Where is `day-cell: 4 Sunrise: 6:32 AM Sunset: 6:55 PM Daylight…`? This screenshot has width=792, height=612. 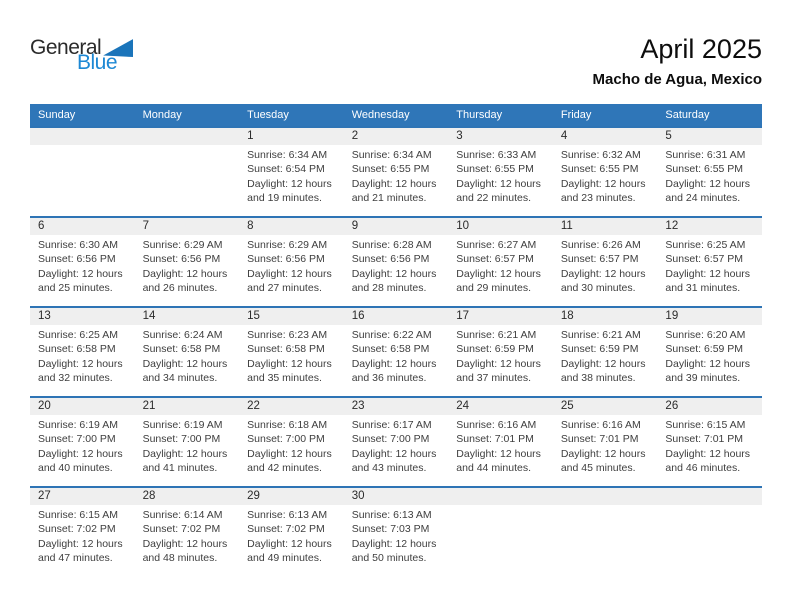 day-cell: 4 Sunrise: 6:32 AM Sunset: 6:55 PM Daylight… is located at coordinates (605, 172).